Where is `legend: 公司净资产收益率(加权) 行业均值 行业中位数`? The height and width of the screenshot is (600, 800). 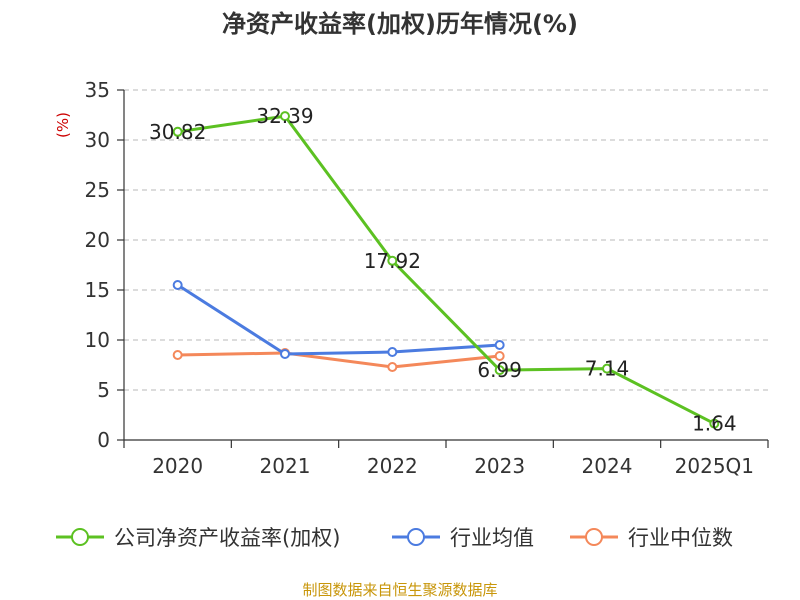
legend: 公司净资产收益率(加权) 行业均值 行业中位数 is located at coordinates (394, 538).